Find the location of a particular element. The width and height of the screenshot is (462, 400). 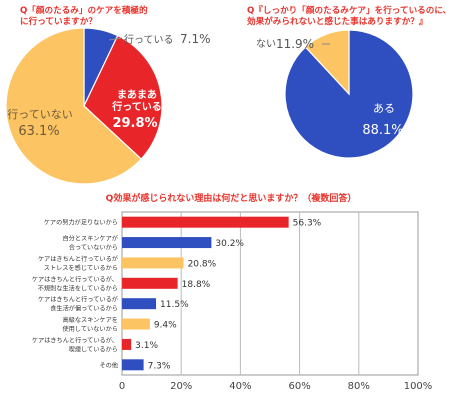

pie1-label-1: まあまあ行っている is located at coordinates (136, 100).